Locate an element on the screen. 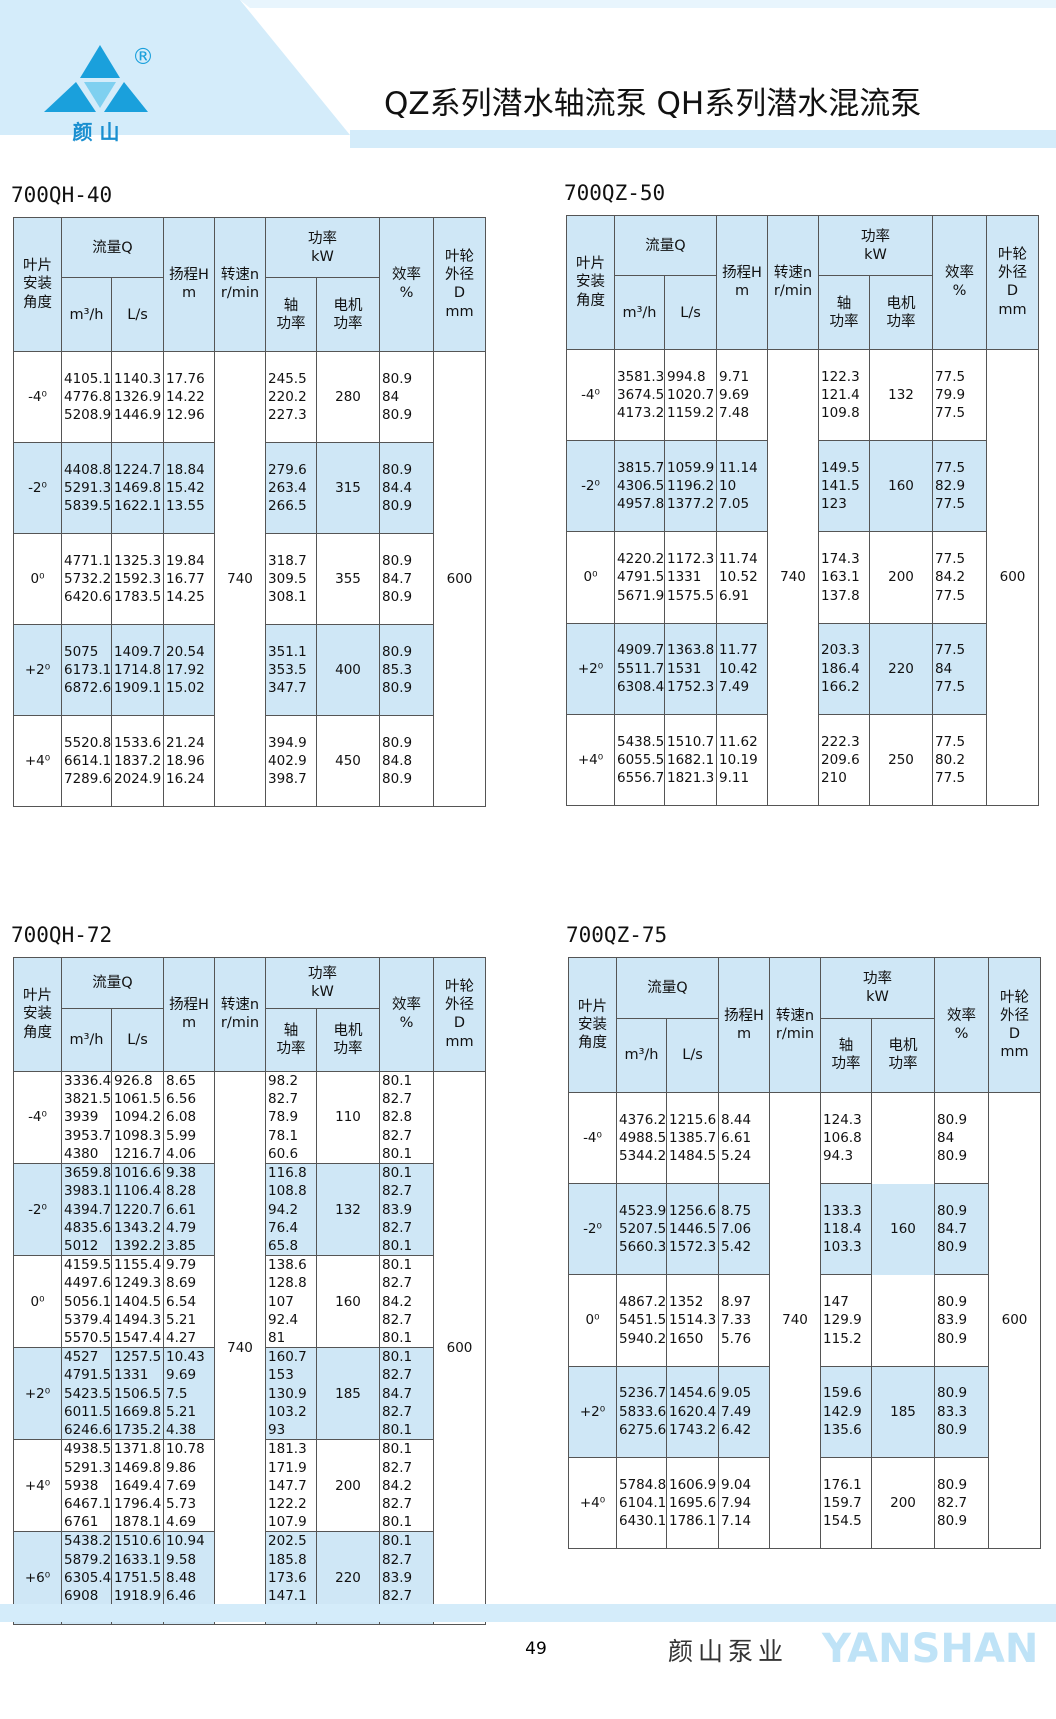  value: 7289.6 is located at coordinates (88, 779).